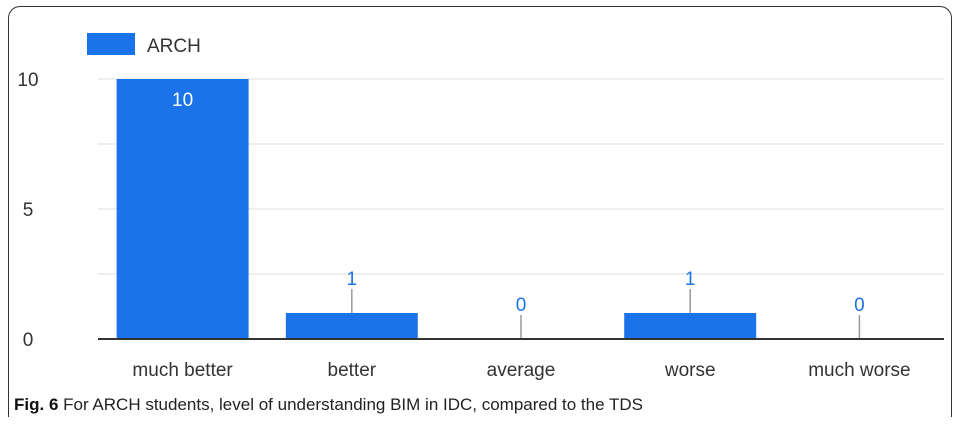  What do you see at coordinates (28, 340) in the screenshot?
I see `y-tick-label: 0` at bounding box center [28, 340].